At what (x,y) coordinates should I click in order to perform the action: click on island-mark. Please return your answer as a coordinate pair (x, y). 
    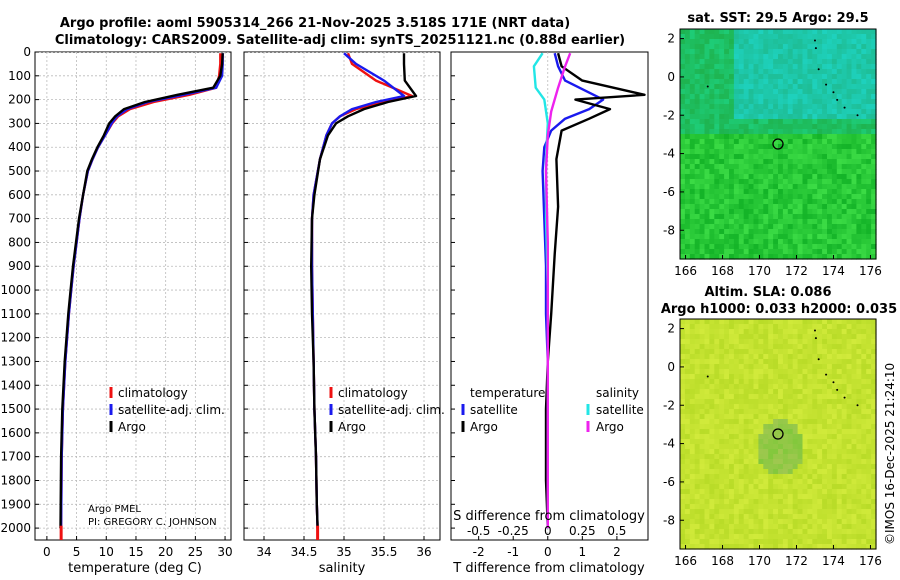
    Looking at the image, I should click on (814, 40).